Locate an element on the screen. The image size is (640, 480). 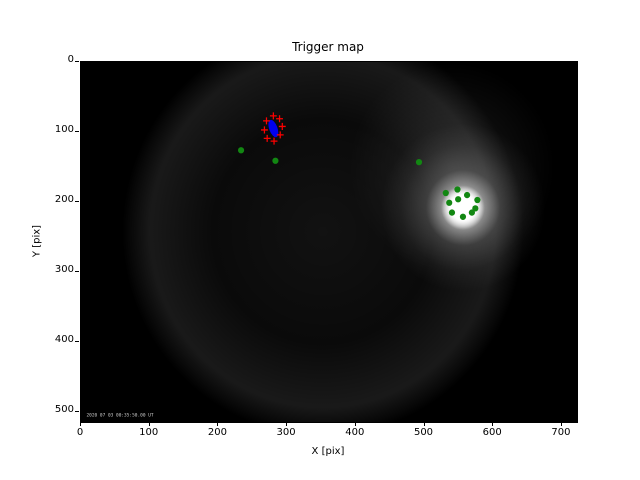
x-axis-label: X [pix] is located at coordinates (328, 451).